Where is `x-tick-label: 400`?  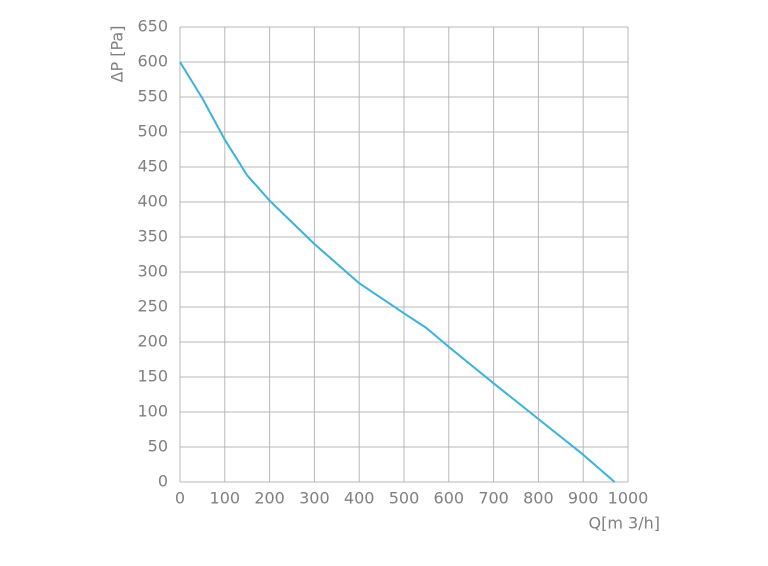
x-tick-label: 400 is located at coordinates (359, 498).